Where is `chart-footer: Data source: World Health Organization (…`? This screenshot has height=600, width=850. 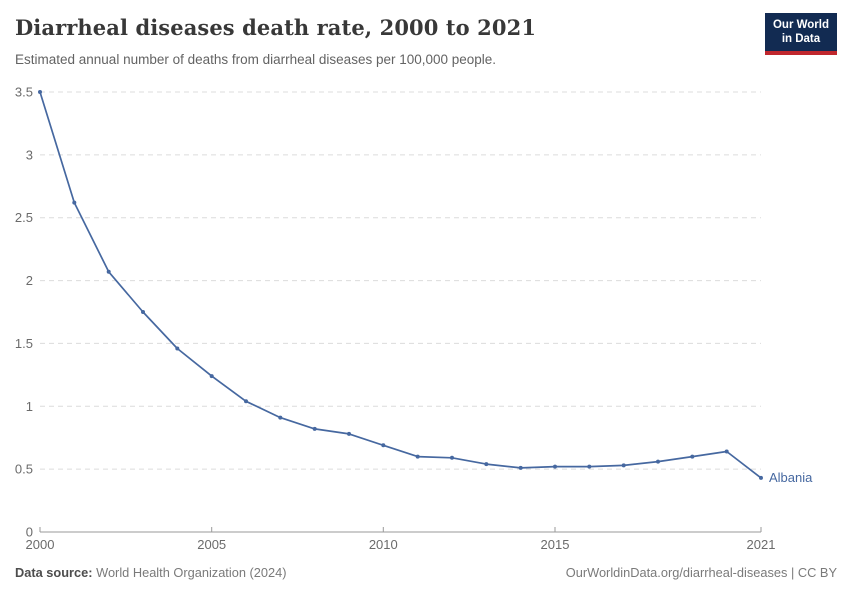 chart-footer: Data source: World Health Organization (… is located at coordinates (426, 572).